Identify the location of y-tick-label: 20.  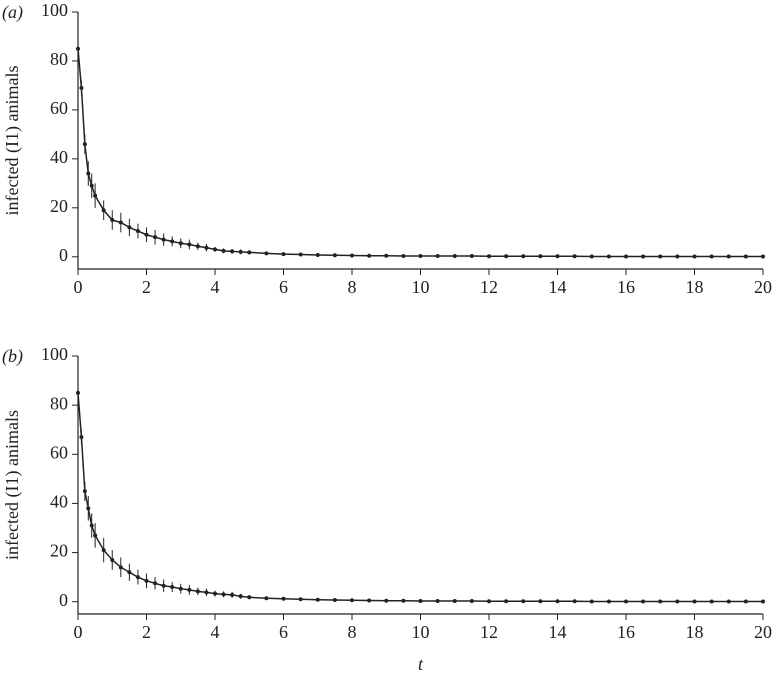
(59, 551).